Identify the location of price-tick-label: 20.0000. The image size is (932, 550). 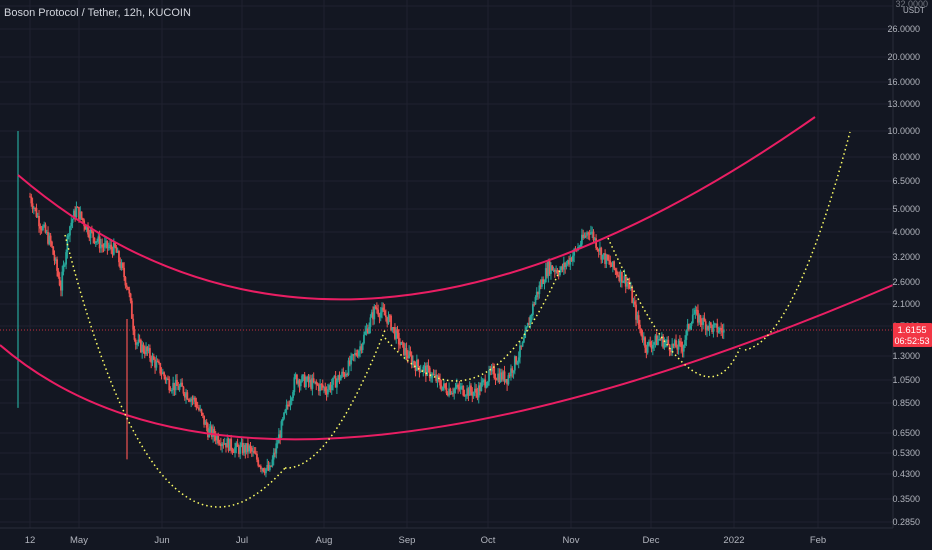
(903, 57).